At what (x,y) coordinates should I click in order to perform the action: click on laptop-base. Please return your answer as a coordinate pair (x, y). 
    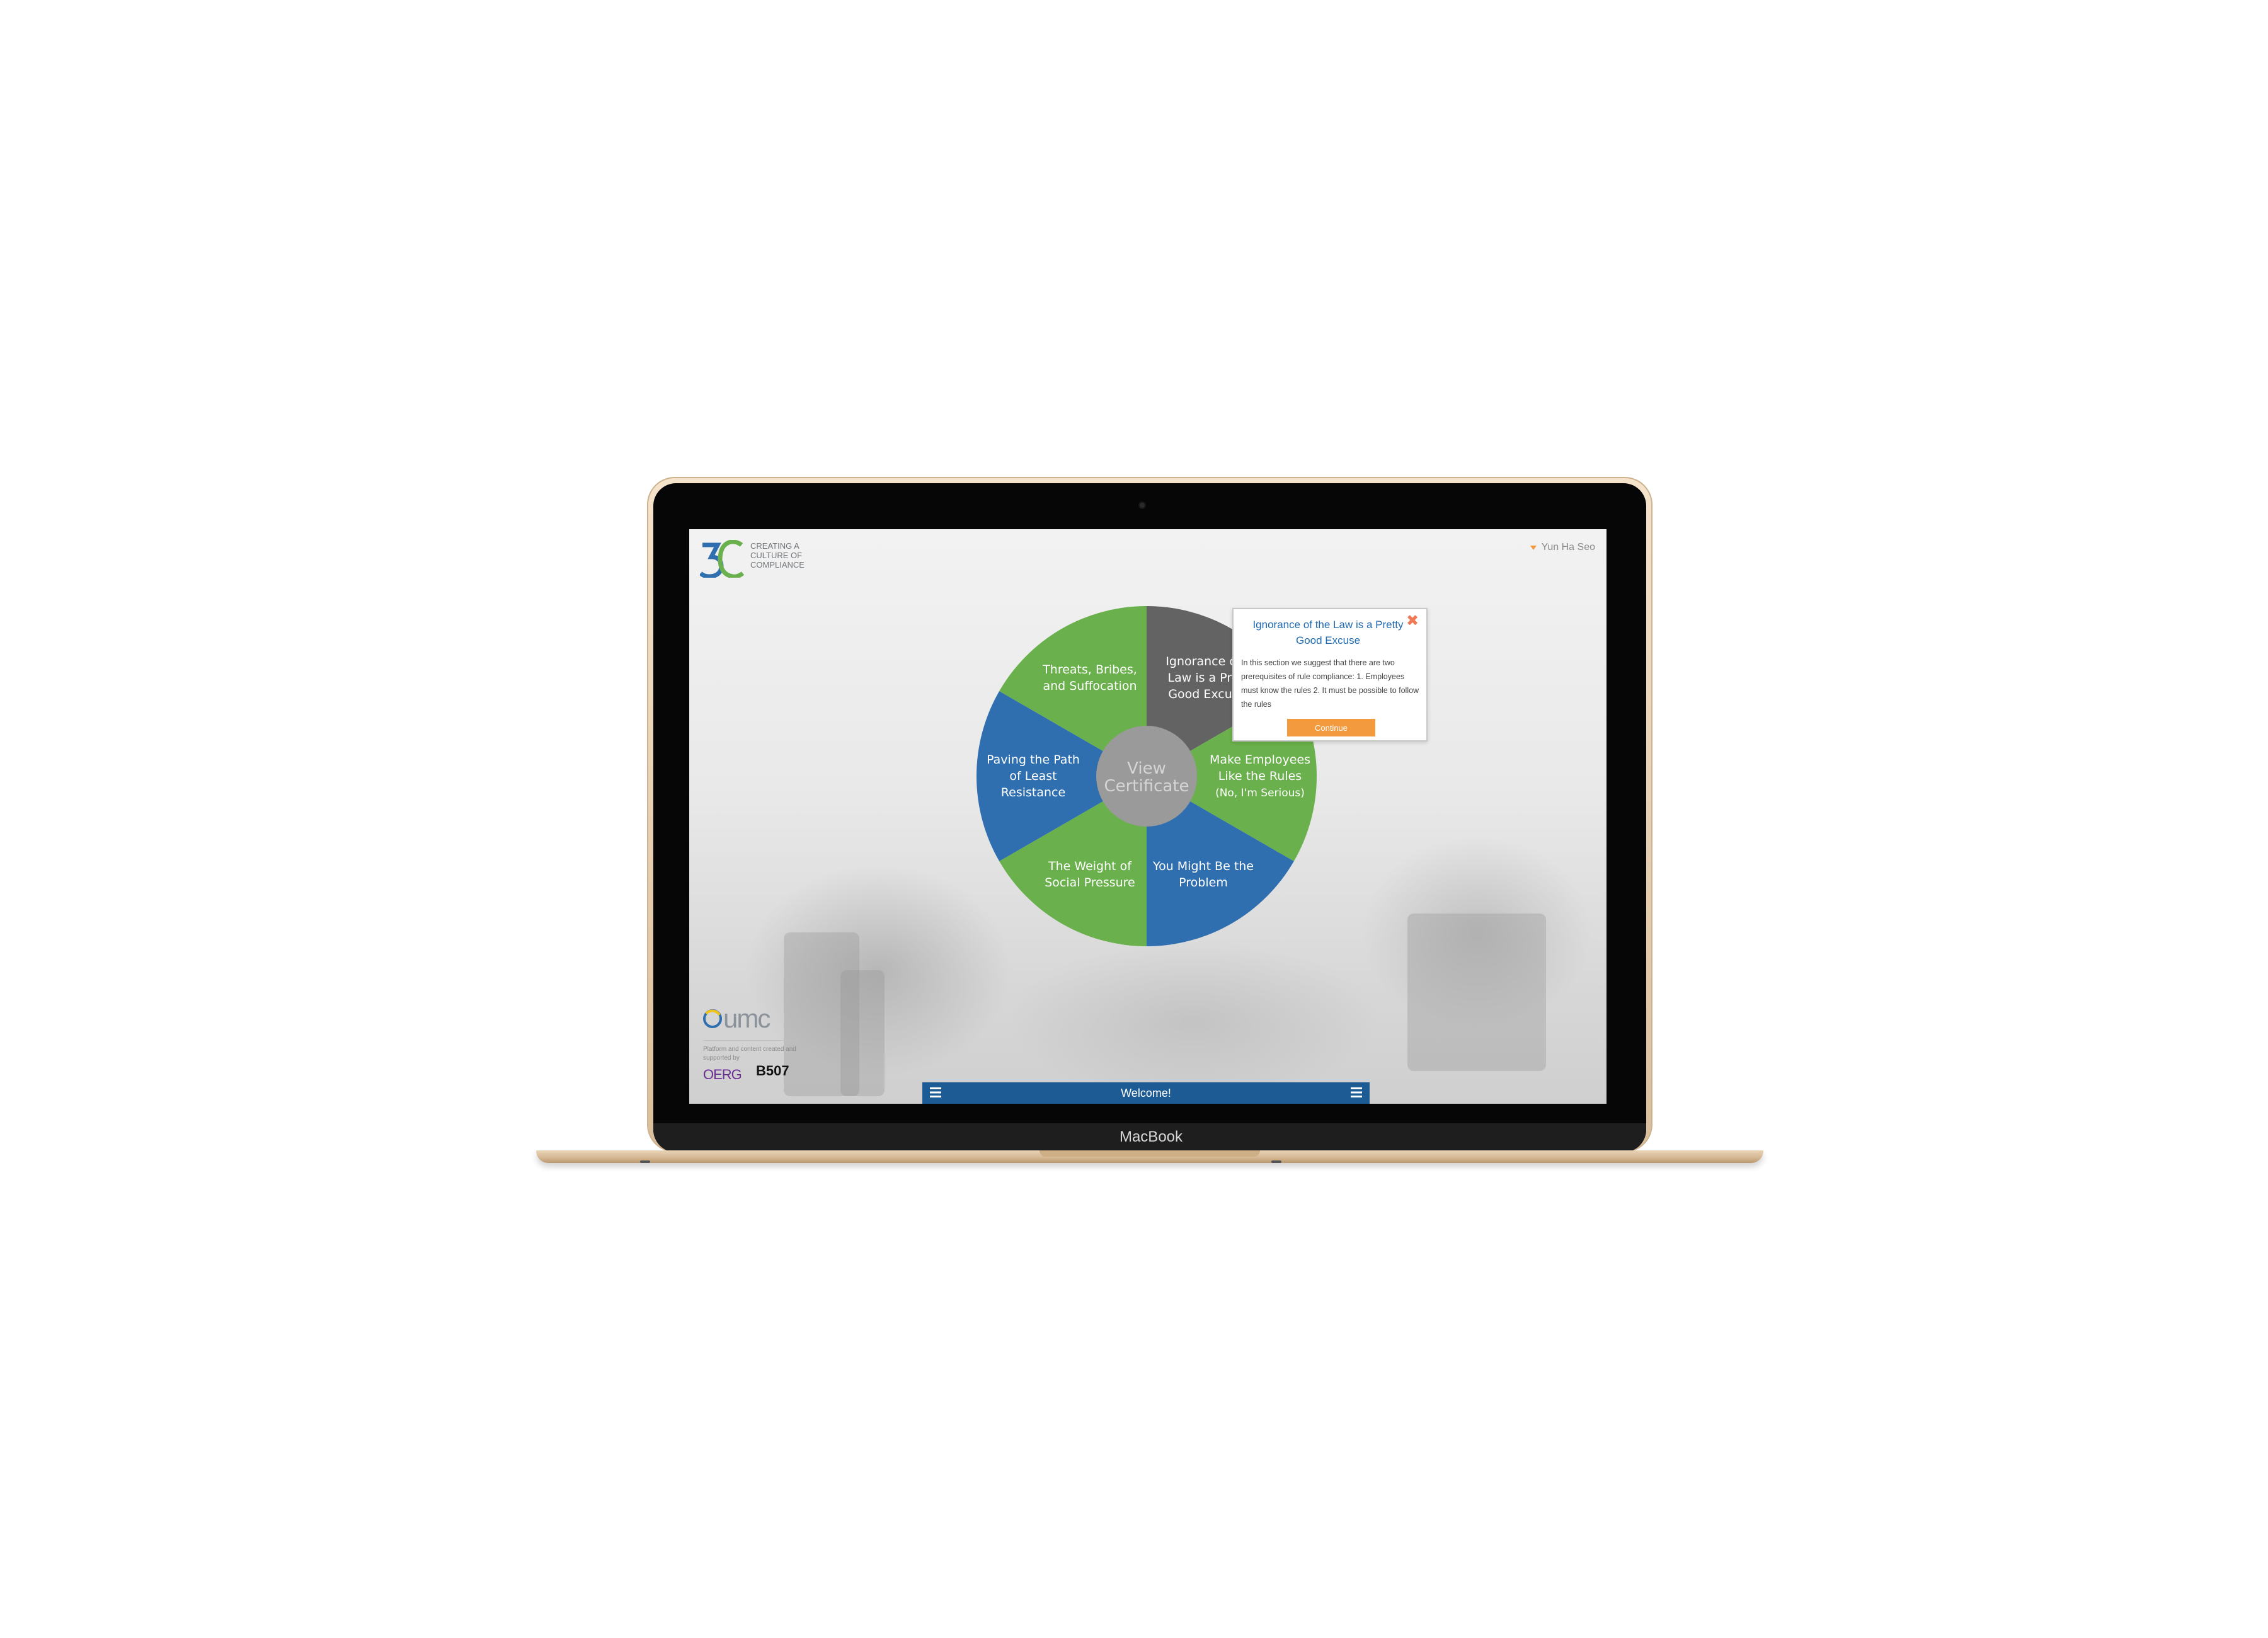
    Looking at the image, I should click on (1149, 1156).